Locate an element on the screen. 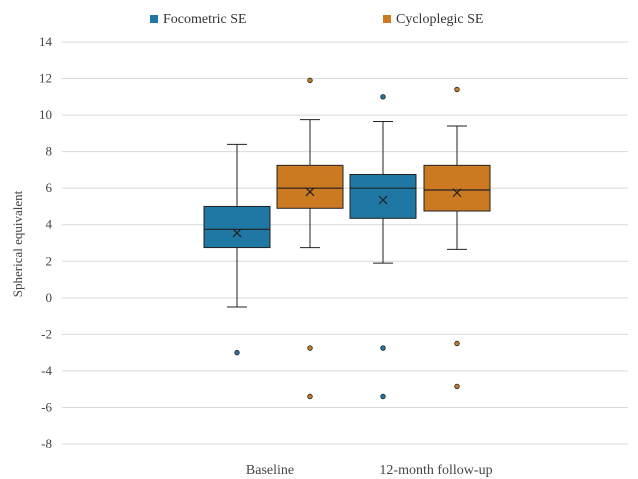 The width and height of the screenshot is (638, 479). y-tick-label: 0 is located at coordinates (49, 297).